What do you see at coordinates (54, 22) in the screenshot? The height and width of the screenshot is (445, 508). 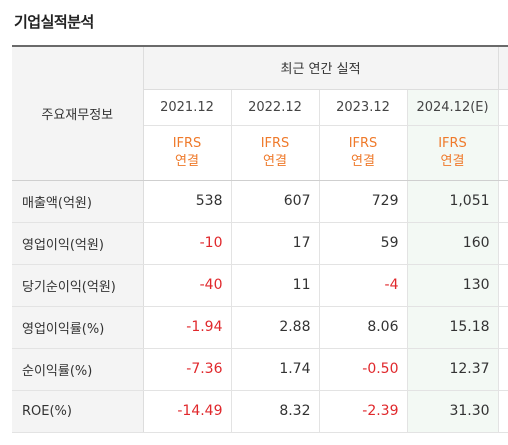 I see `section-title: 기업실적분석` at bounding box center [54, 22].